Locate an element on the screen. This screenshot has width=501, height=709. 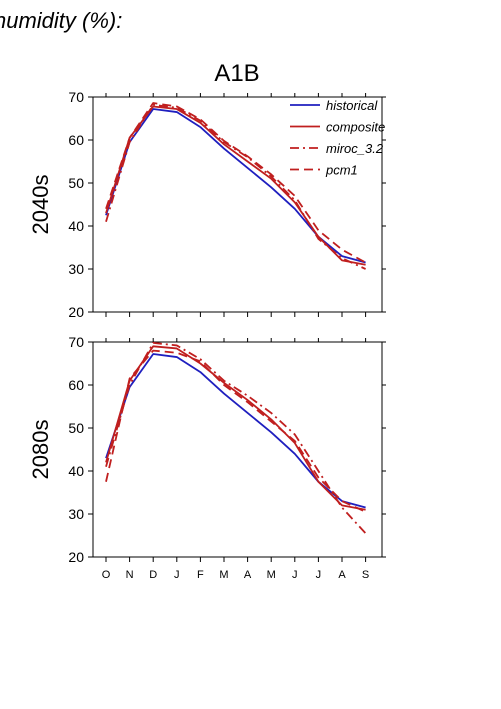
x-tick-label: F is located at coordinates (200, 575).